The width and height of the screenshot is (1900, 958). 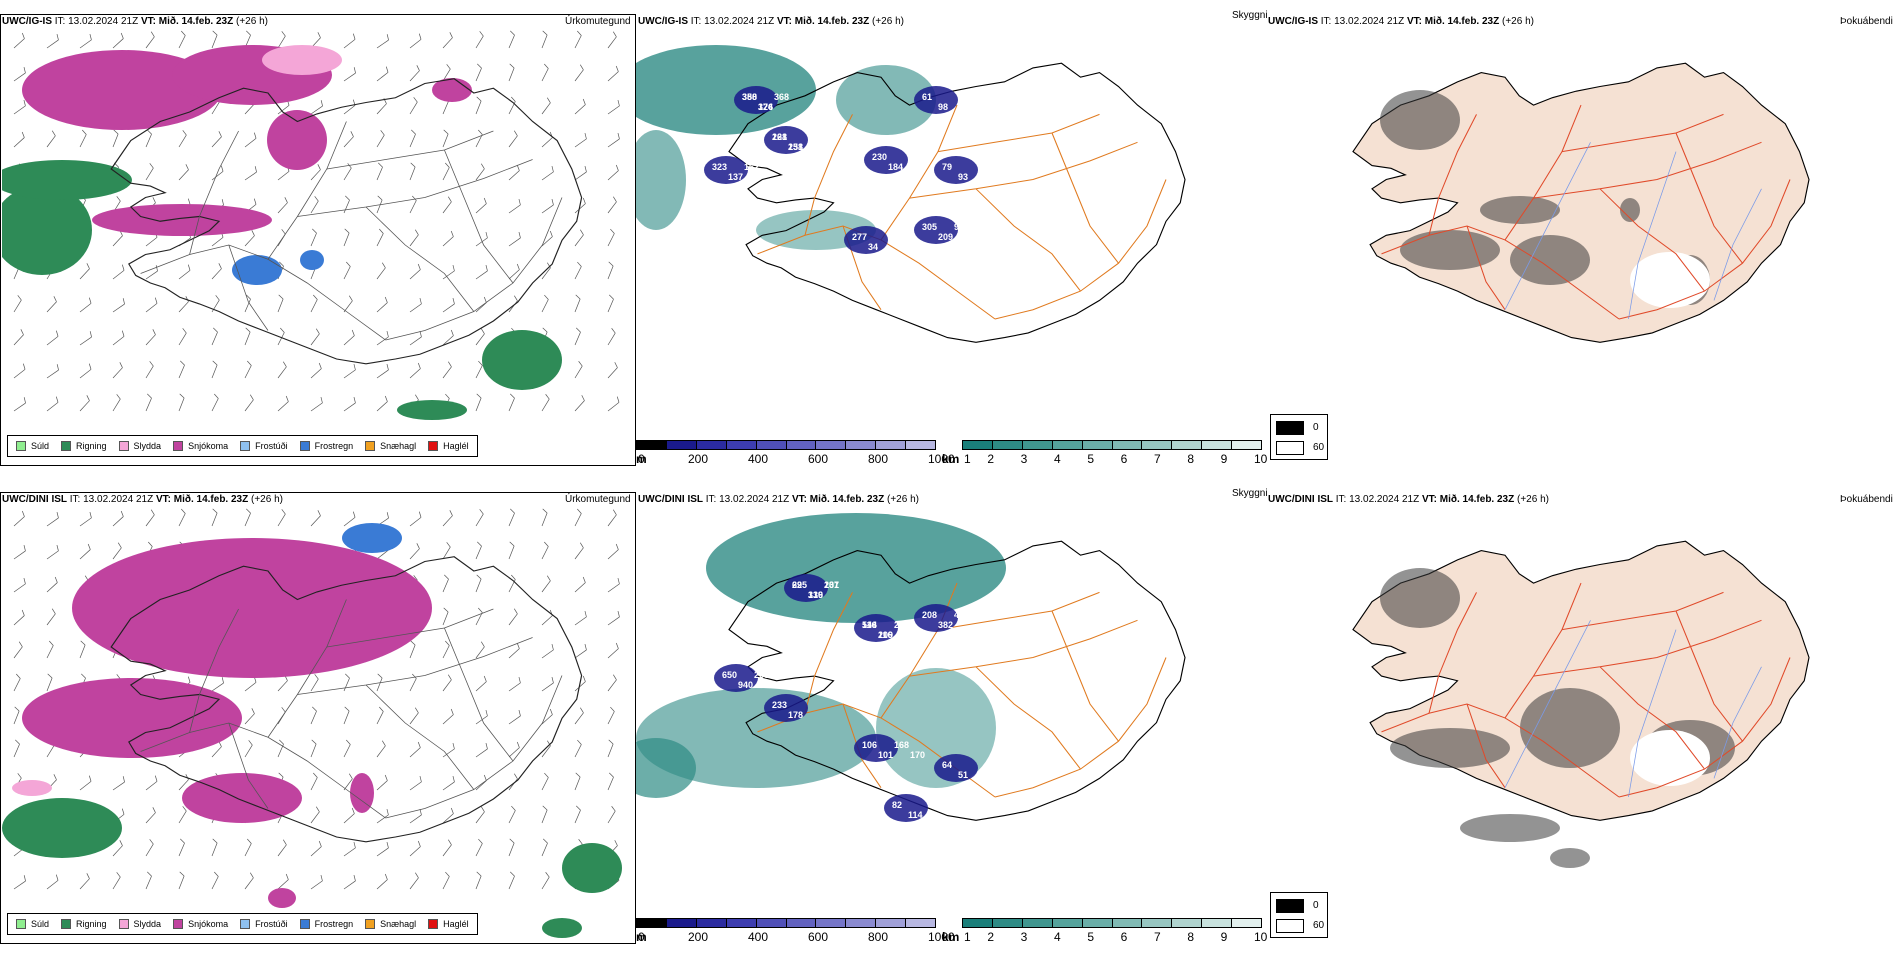 I want to click on legend-item: Súld, so click(x=32, y=924).